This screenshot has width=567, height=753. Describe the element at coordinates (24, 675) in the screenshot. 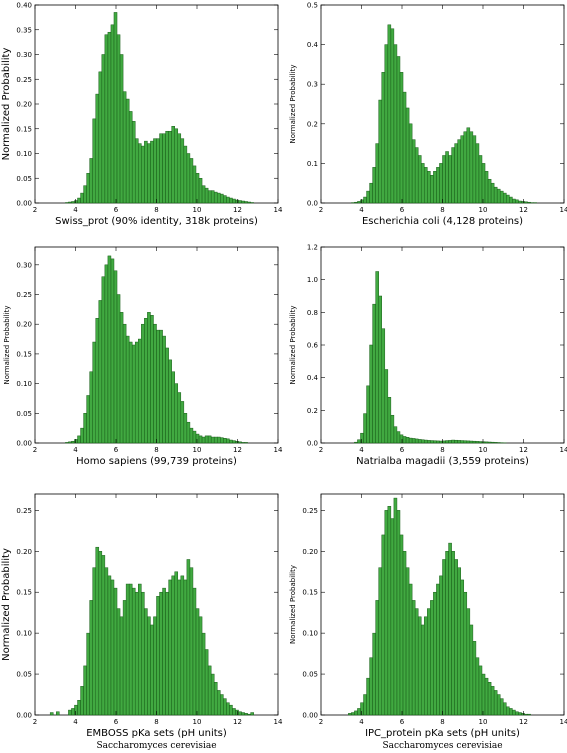

I see `y-tick-label: 0.05` at that location.